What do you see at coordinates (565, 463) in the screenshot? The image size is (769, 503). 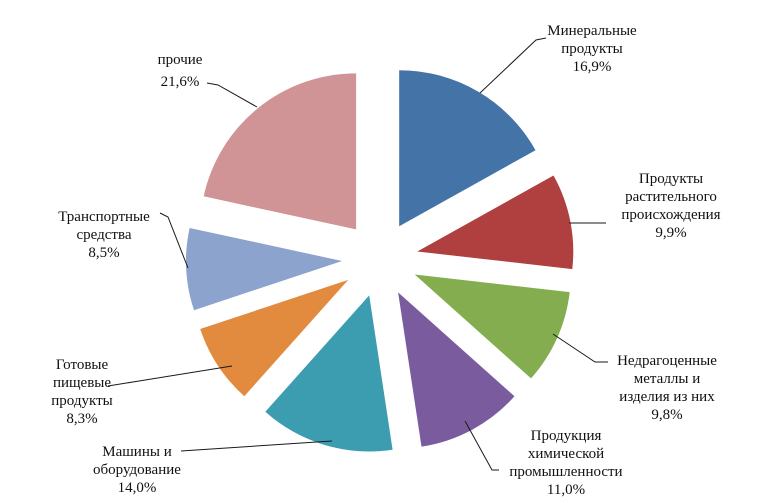 I see `slice-label-chemical-products: Продукция химической промышленности 11,0%` at bounding box center [565, 463].